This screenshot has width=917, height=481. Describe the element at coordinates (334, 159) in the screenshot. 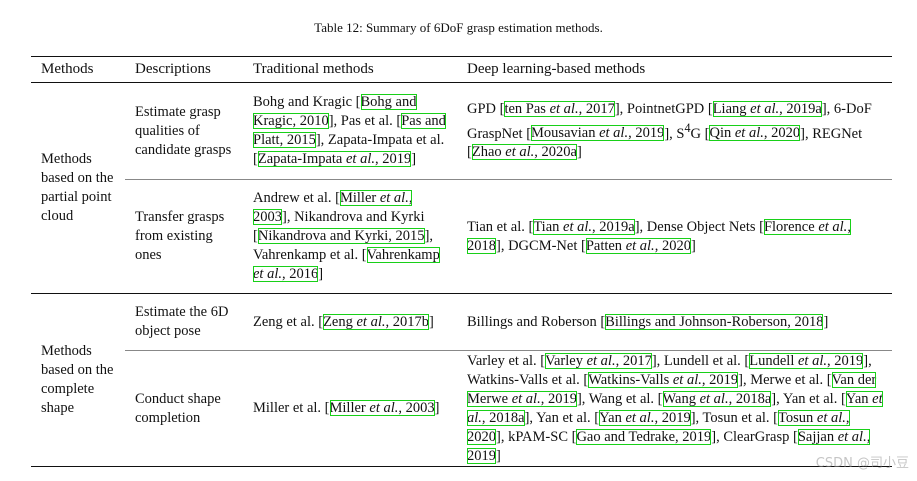

I see `citation-link: Zapata-Impata et al., 2019` at that location.